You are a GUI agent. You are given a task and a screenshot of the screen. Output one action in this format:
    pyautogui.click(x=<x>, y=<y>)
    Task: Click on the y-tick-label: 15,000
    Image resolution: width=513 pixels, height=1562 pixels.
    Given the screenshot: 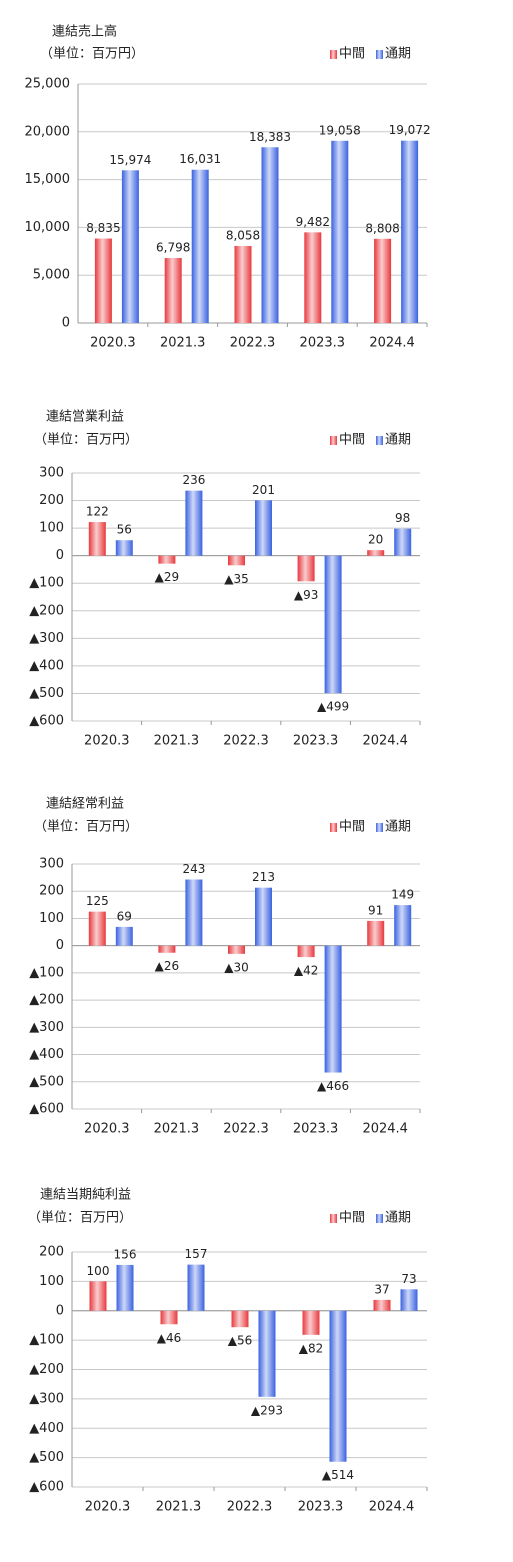 What is the action you would take?
    pyautogui.click(x=48, y=179)
    